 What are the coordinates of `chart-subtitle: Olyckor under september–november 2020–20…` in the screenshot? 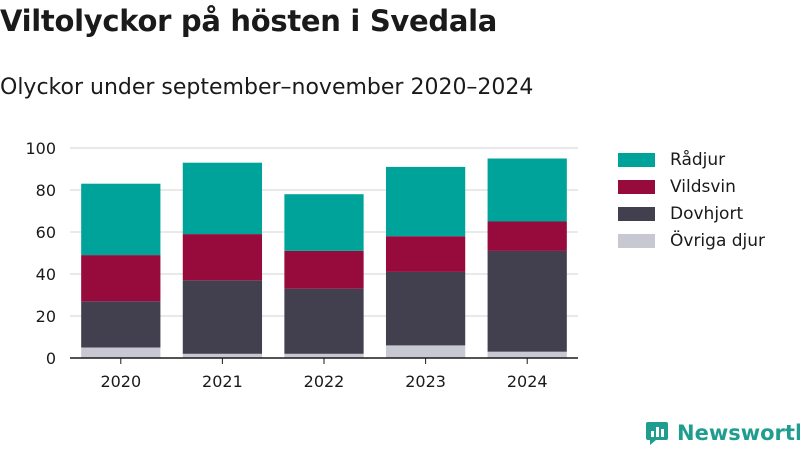 It's located at (267, 87).